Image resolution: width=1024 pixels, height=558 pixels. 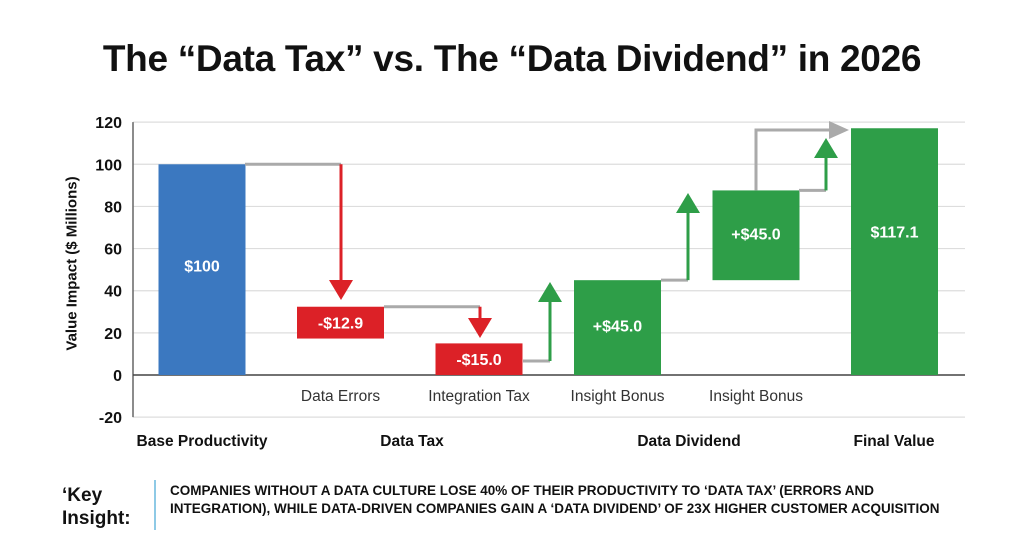 What do you see at coordinates (113, 250) in the screenshot?
I see `y-tick-label: 60` at bounding box center [113, 250].